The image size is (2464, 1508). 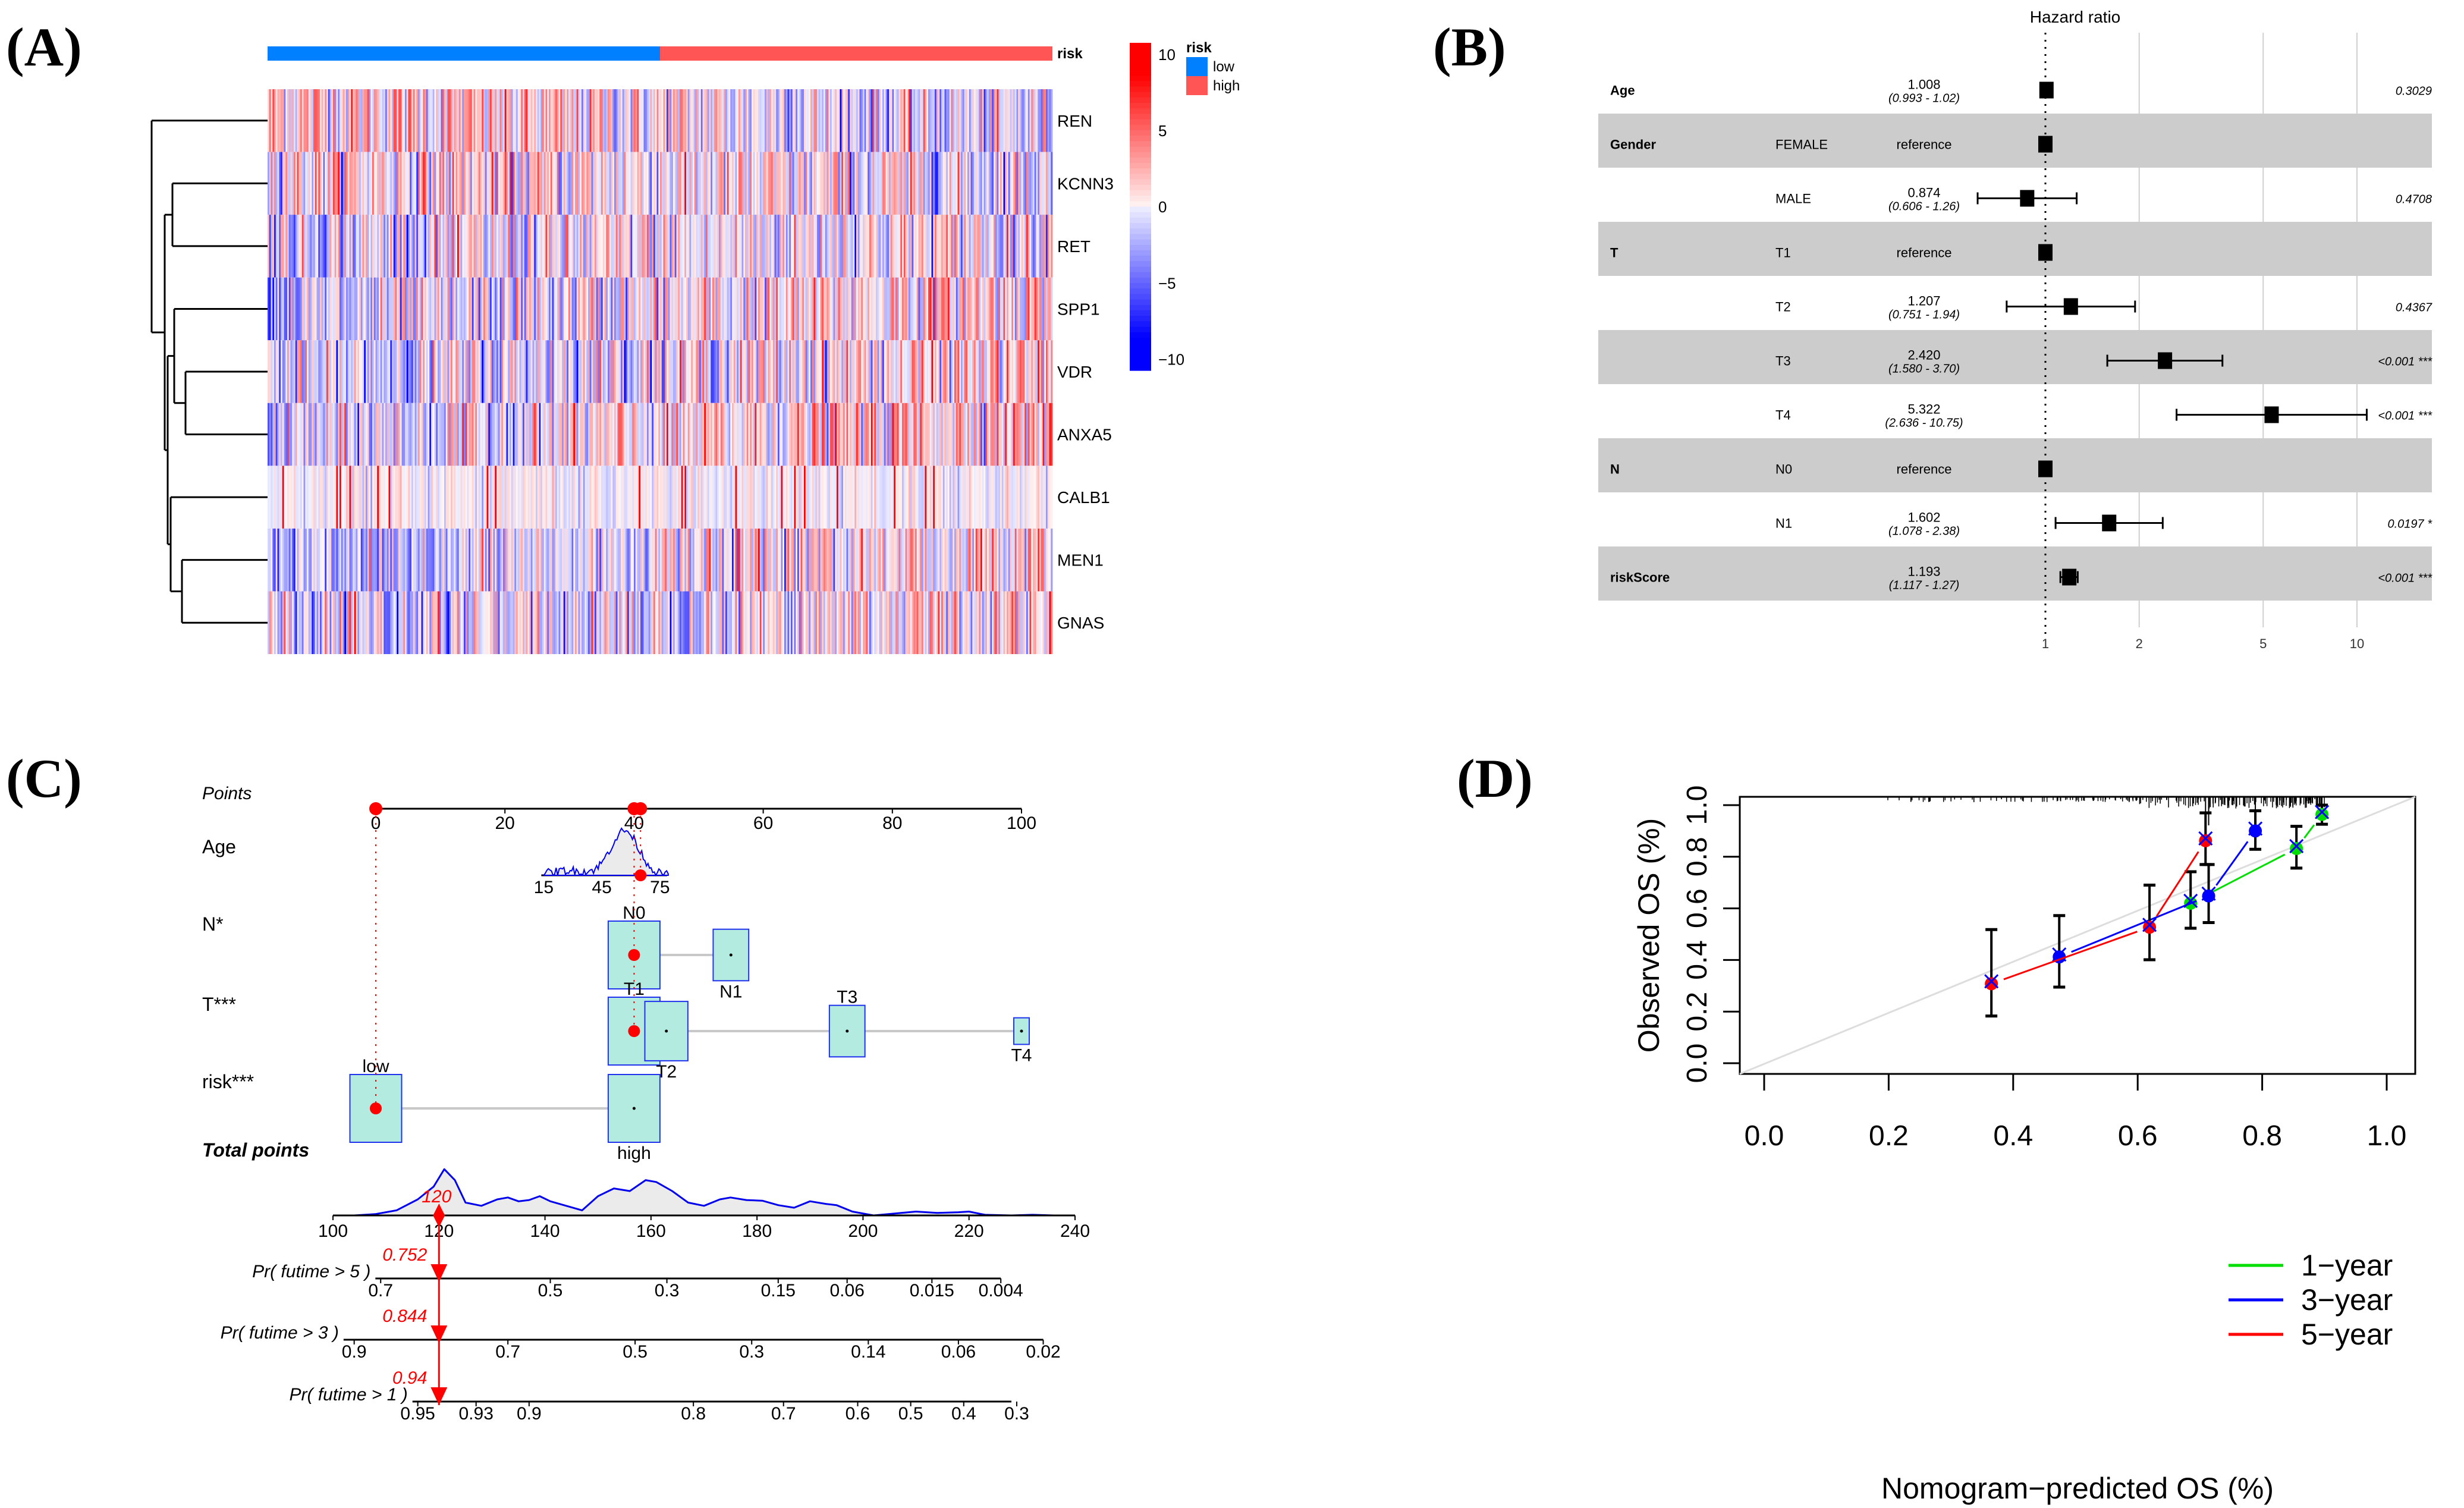 What do you see at coordinates (545, 1231) in the screenshot?
I see `total-points-tick-label: 140` at bounding box center [545, 1231].